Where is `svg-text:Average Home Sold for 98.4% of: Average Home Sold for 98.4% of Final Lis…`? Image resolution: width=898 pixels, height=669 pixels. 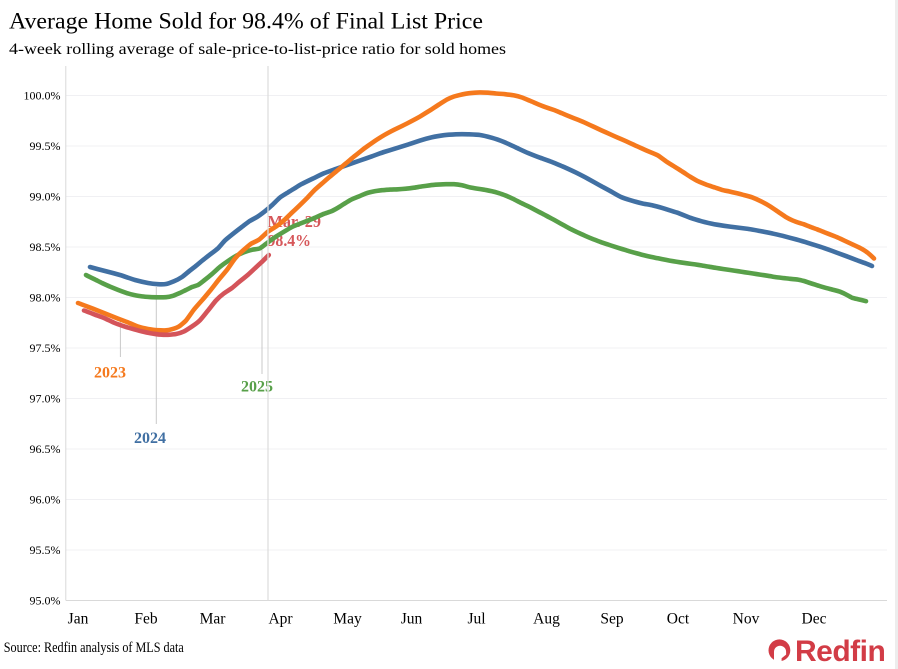
svg-text:Average Home Sold for 98.4% of: Average Home Sold for 98.4% of Final Lis… is located at coordinates (246, 21).